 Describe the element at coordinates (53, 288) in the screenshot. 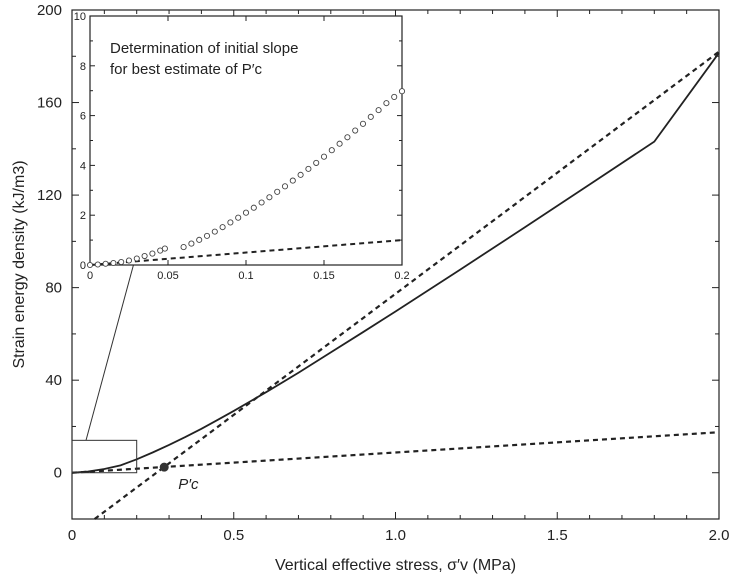

I see `y-tick-label: 80` at that location.